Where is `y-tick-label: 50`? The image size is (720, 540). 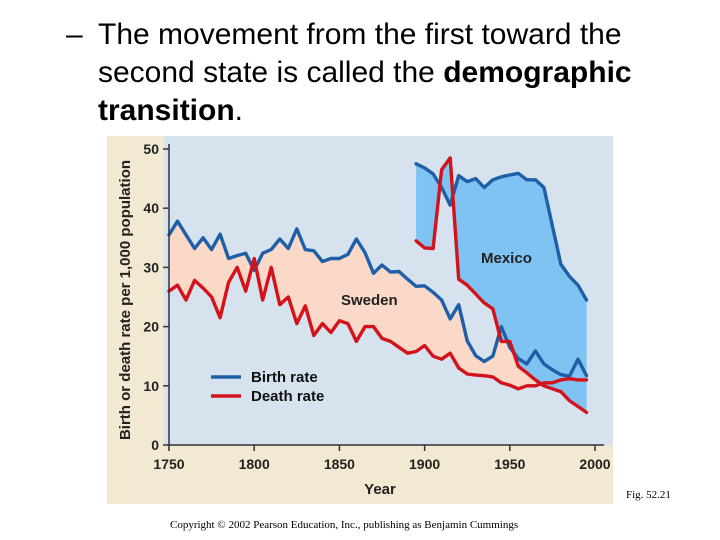
y-tick-label: 50 is located at coordinates (151, 149).